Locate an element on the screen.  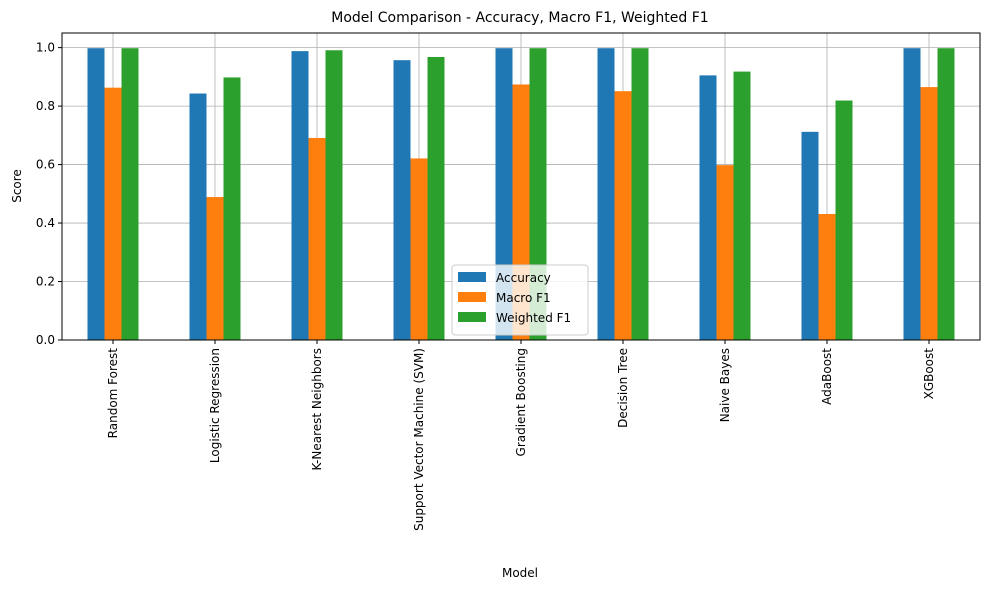
x-tick-label: XGBoost is located at coordinates (929, 374).